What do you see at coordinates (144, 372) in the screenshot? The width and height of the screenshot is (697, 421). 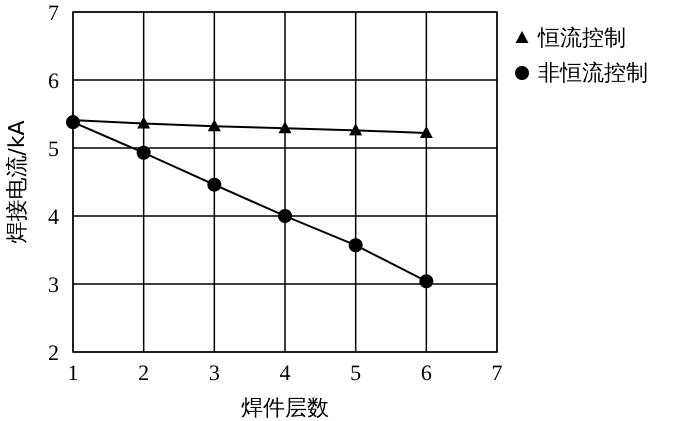 I see `x-tick-label: 2` at bounding box center [144, 372].